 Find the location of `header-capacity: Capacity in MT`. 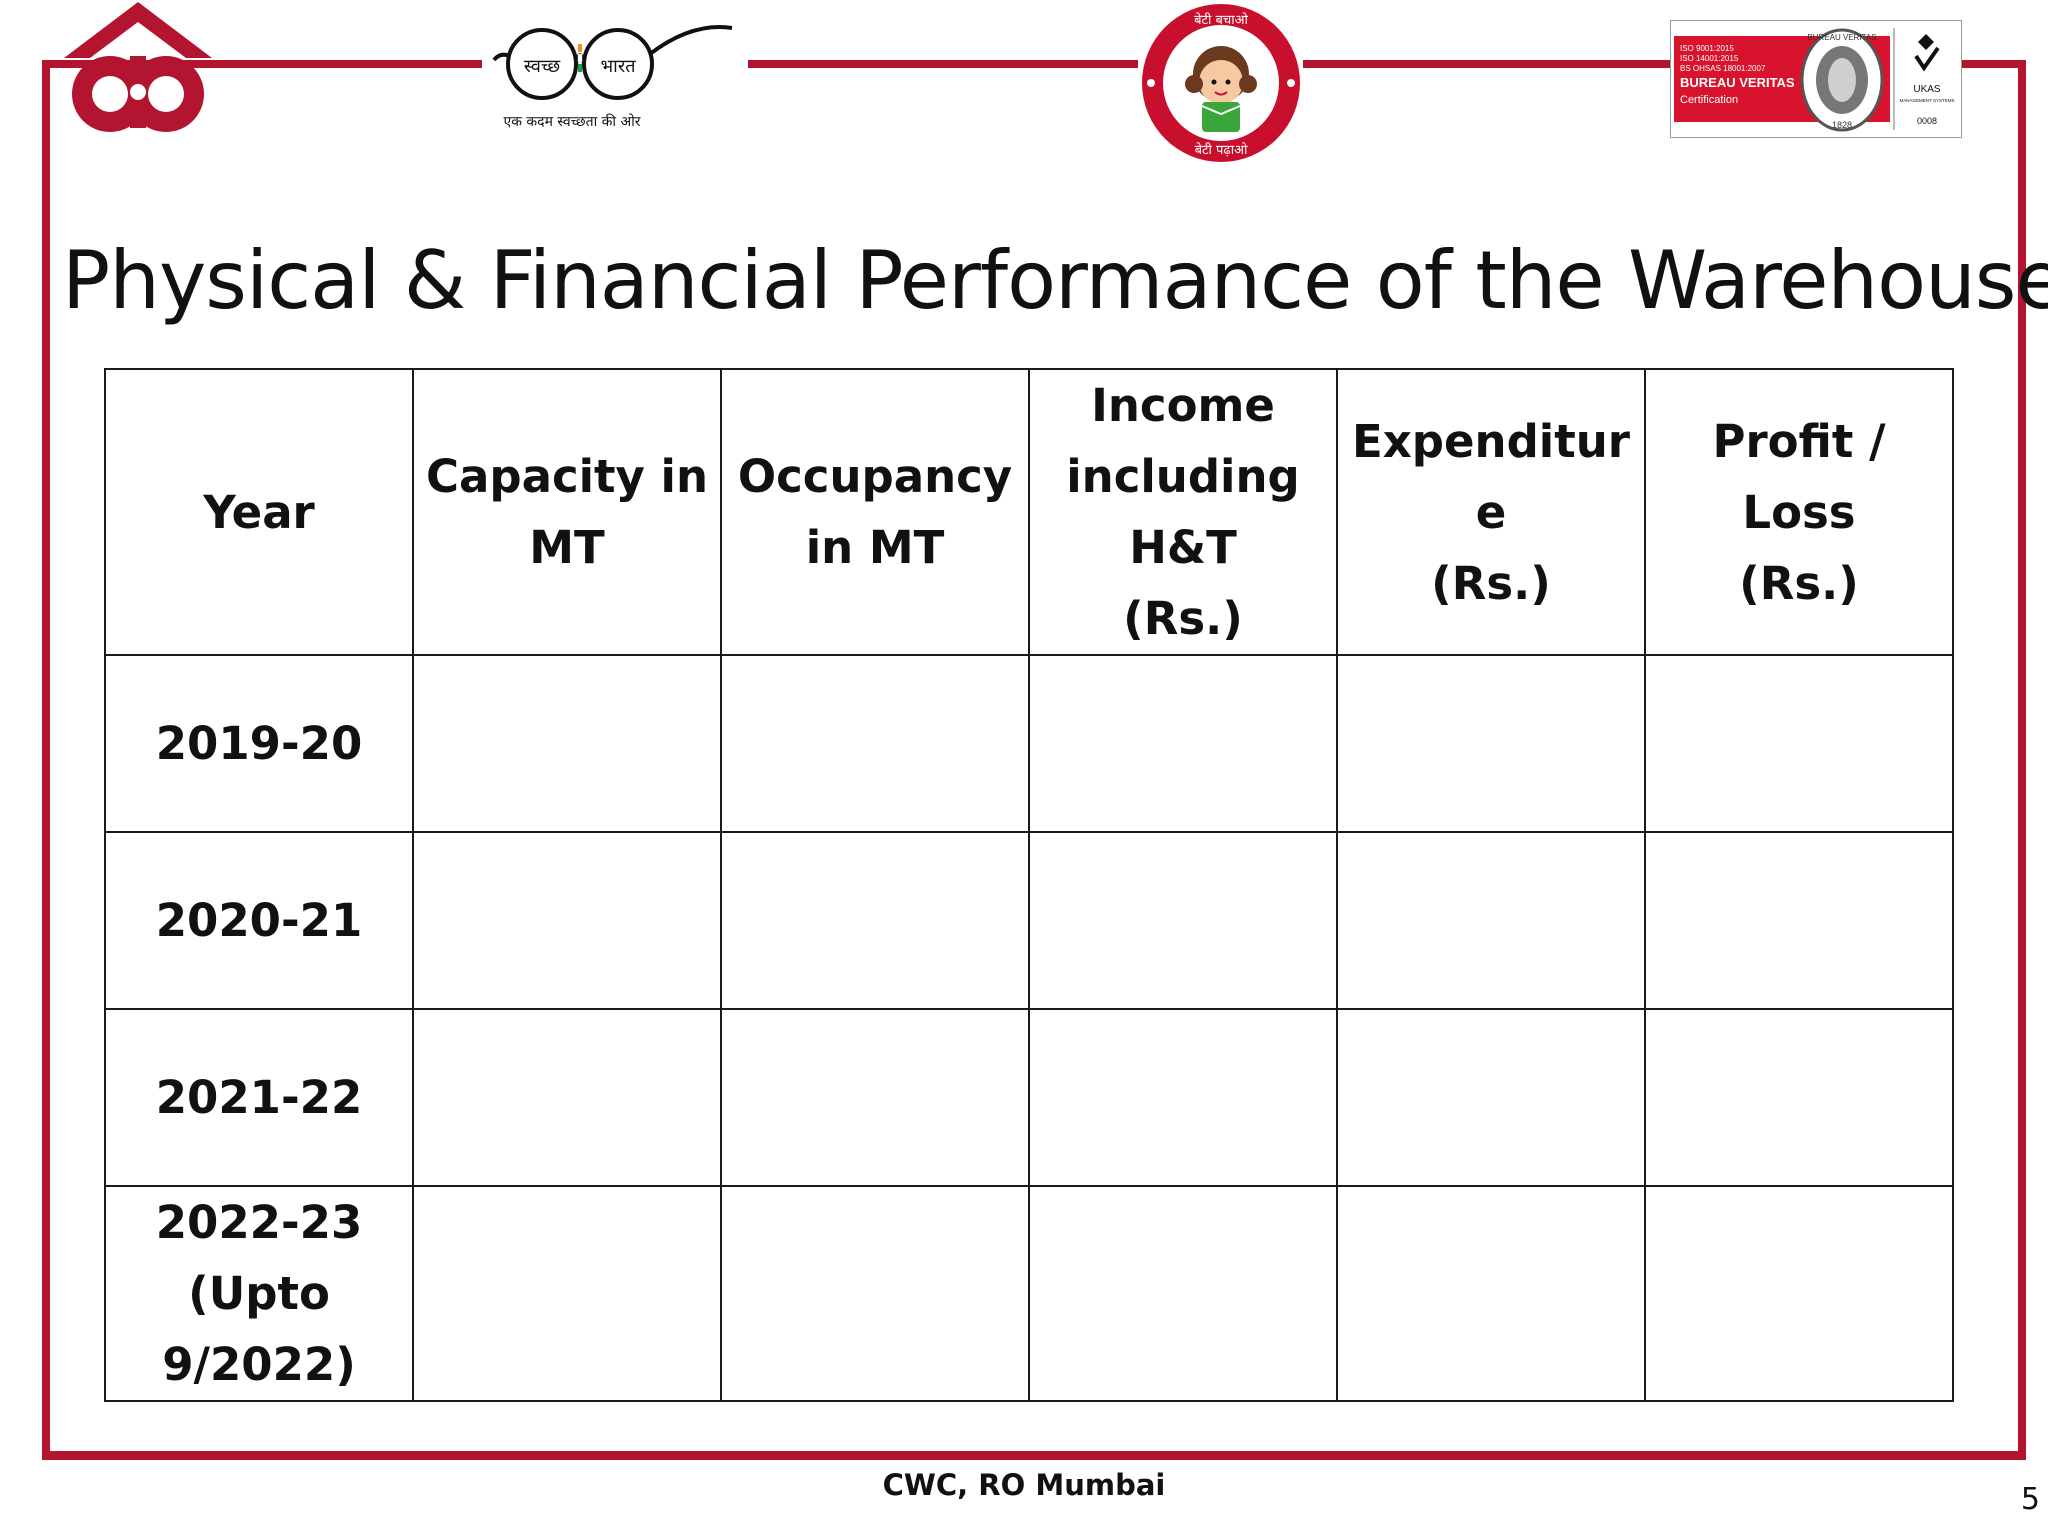

header-capacity: Capacity in MT is located at coordinates (567, 512).